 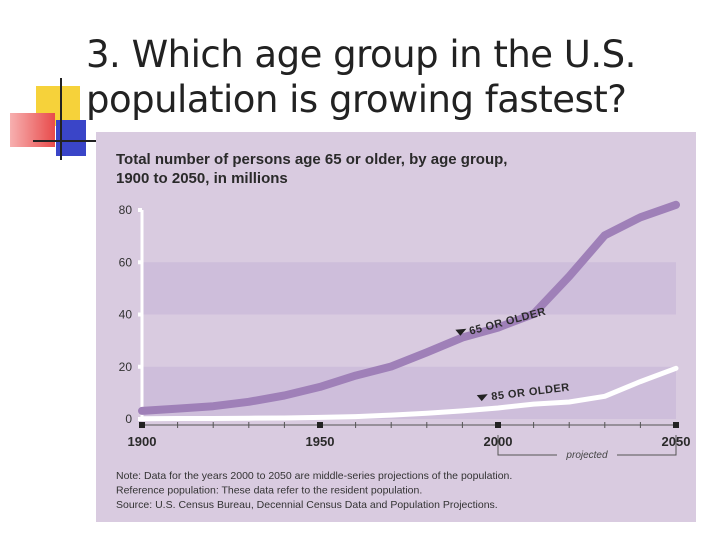 I want to click on slide-title-line-2: population is growing fastest?, so click(x=356, y=99).